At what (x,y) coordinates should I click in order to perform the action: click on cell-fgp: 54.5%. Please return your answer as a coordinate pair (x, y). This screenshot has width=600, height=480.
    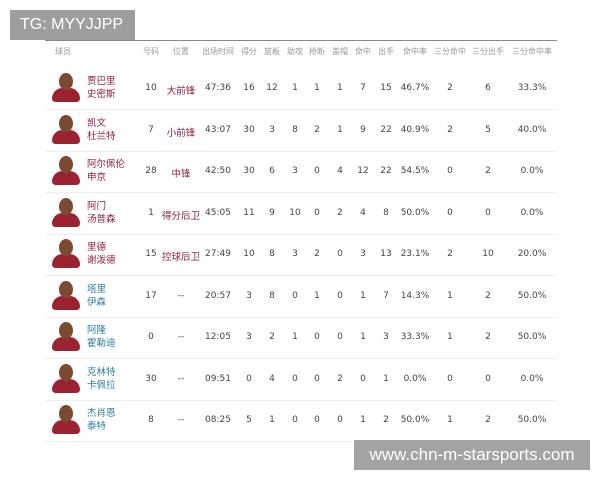
    Looking at the image, I should click on (415, 171).